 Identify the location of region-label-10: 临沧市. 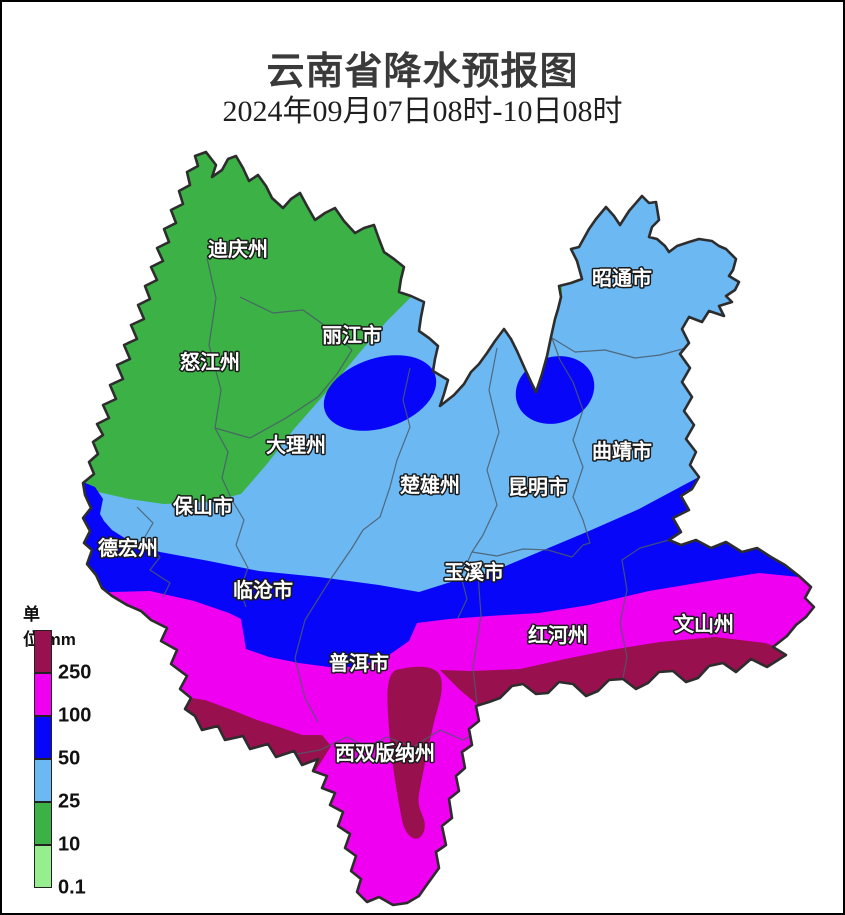
(263, 590).